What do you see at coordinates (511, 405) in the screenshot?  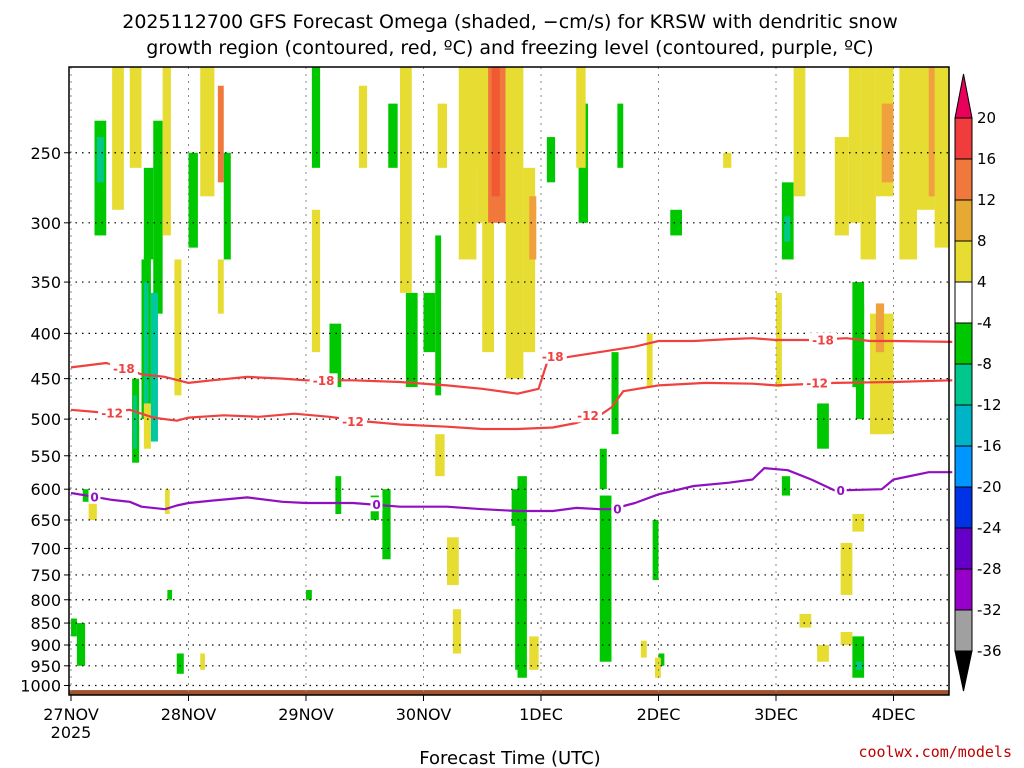 I see `contour-dgz_-12` at bounding box center [511, 405].